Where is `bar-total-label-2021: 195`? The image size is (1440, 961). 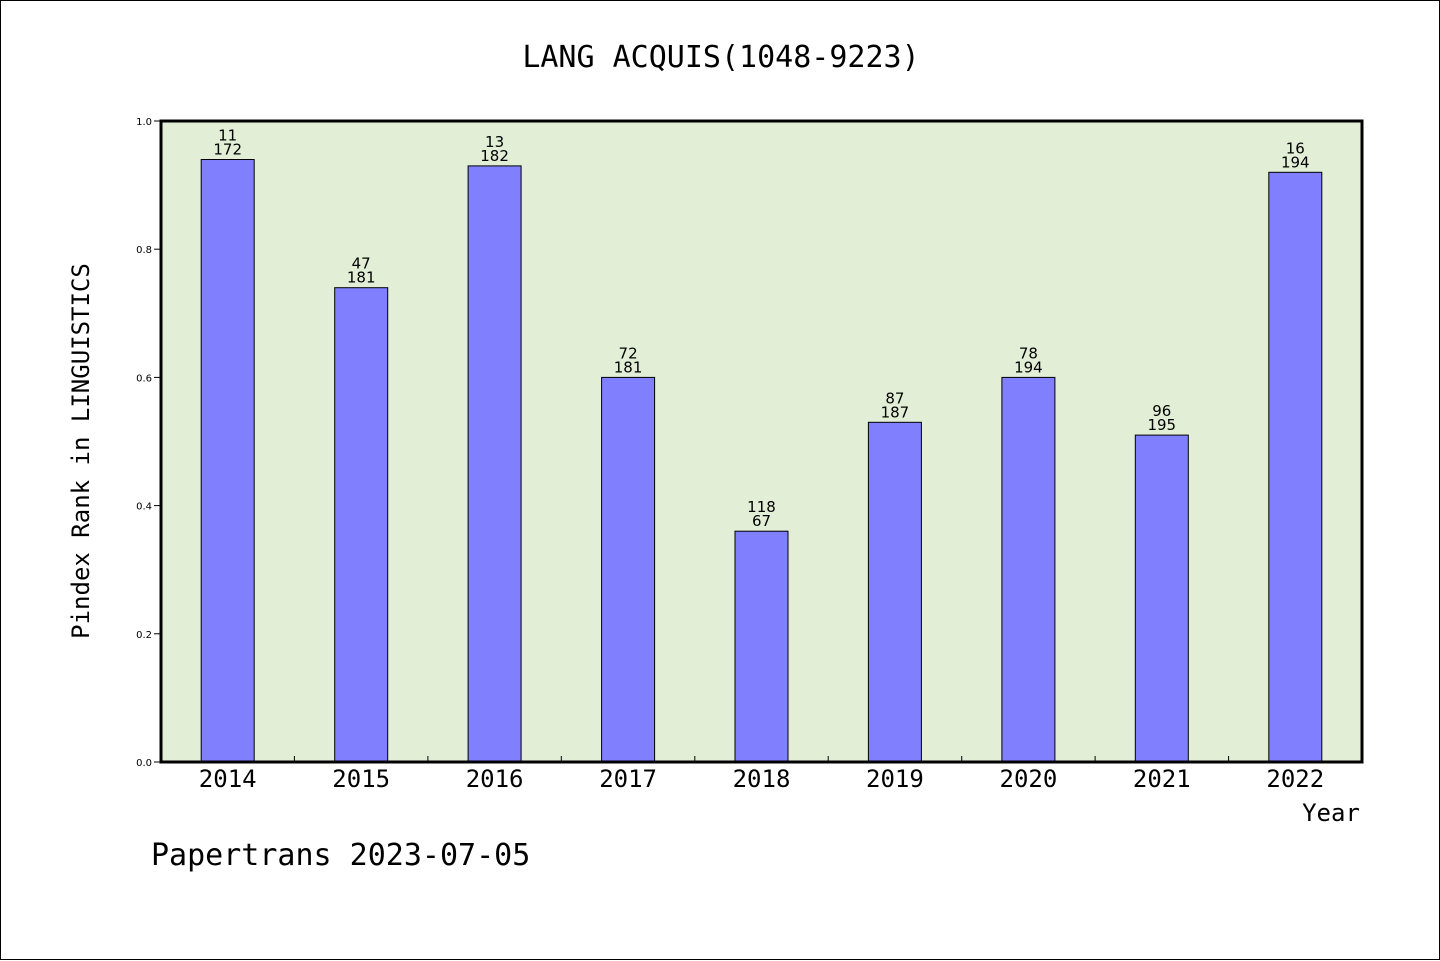
bar-total-label-2021: 195 is located at coordinates (1161, 425).